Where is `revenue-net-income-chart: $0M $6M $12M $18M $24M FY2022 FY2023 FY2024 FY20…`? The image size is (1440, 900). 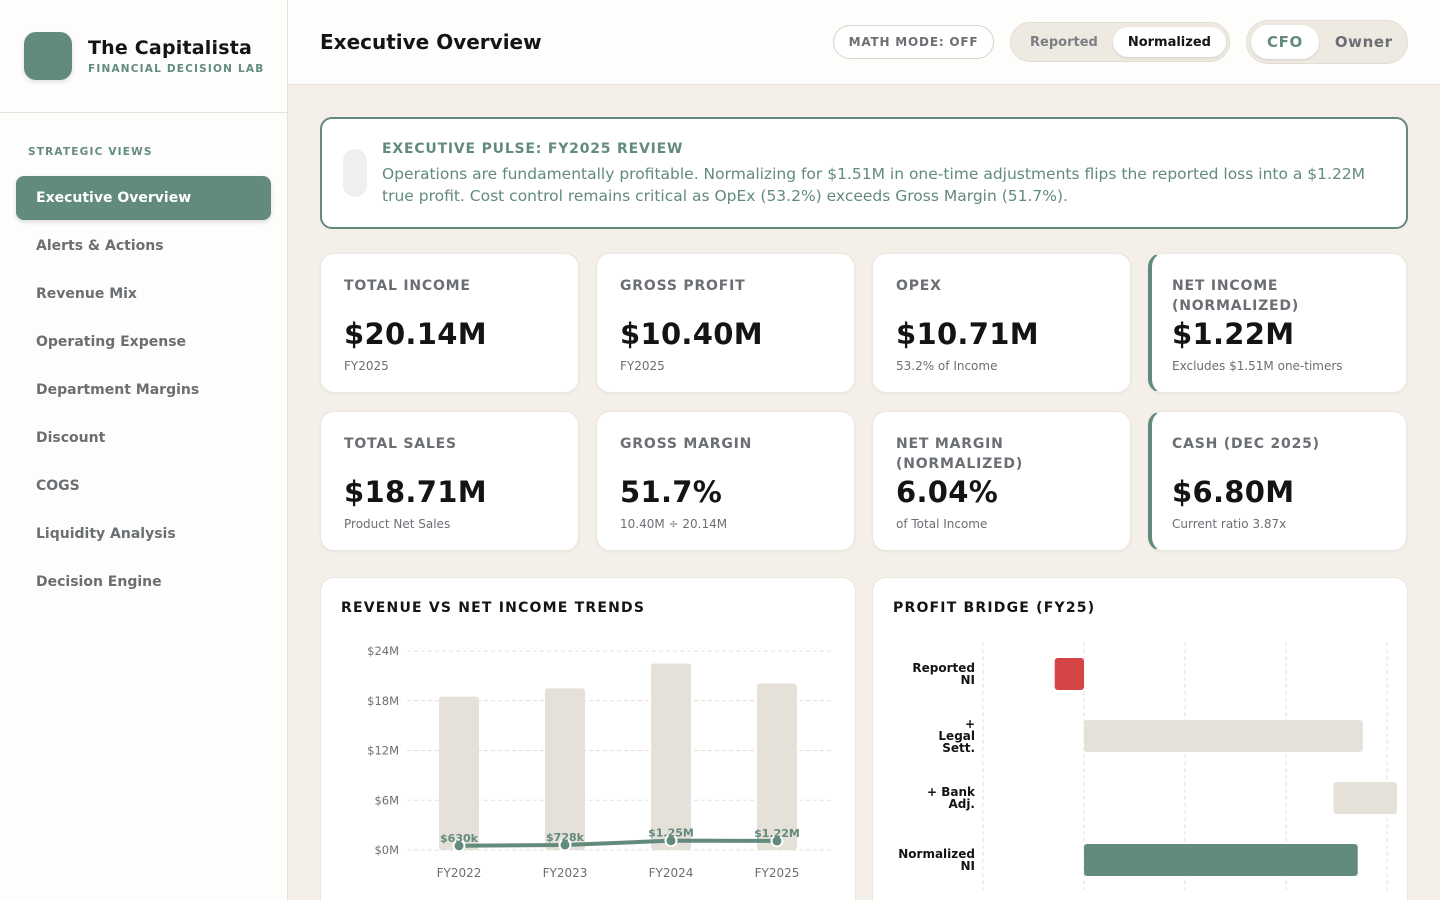
revenue-net-income-chart: $0M $6M $12M $18M $24M FY2022 FY2023 FY2024 FY20… is located at coordinates (599, 762).